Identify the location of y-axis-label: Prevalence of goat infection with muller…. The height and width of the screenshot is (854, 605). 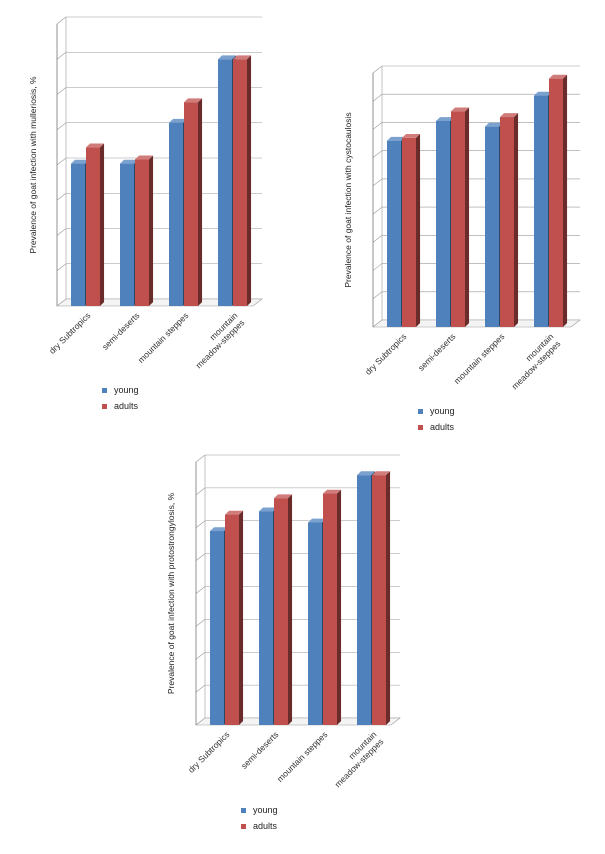
(33, 165).